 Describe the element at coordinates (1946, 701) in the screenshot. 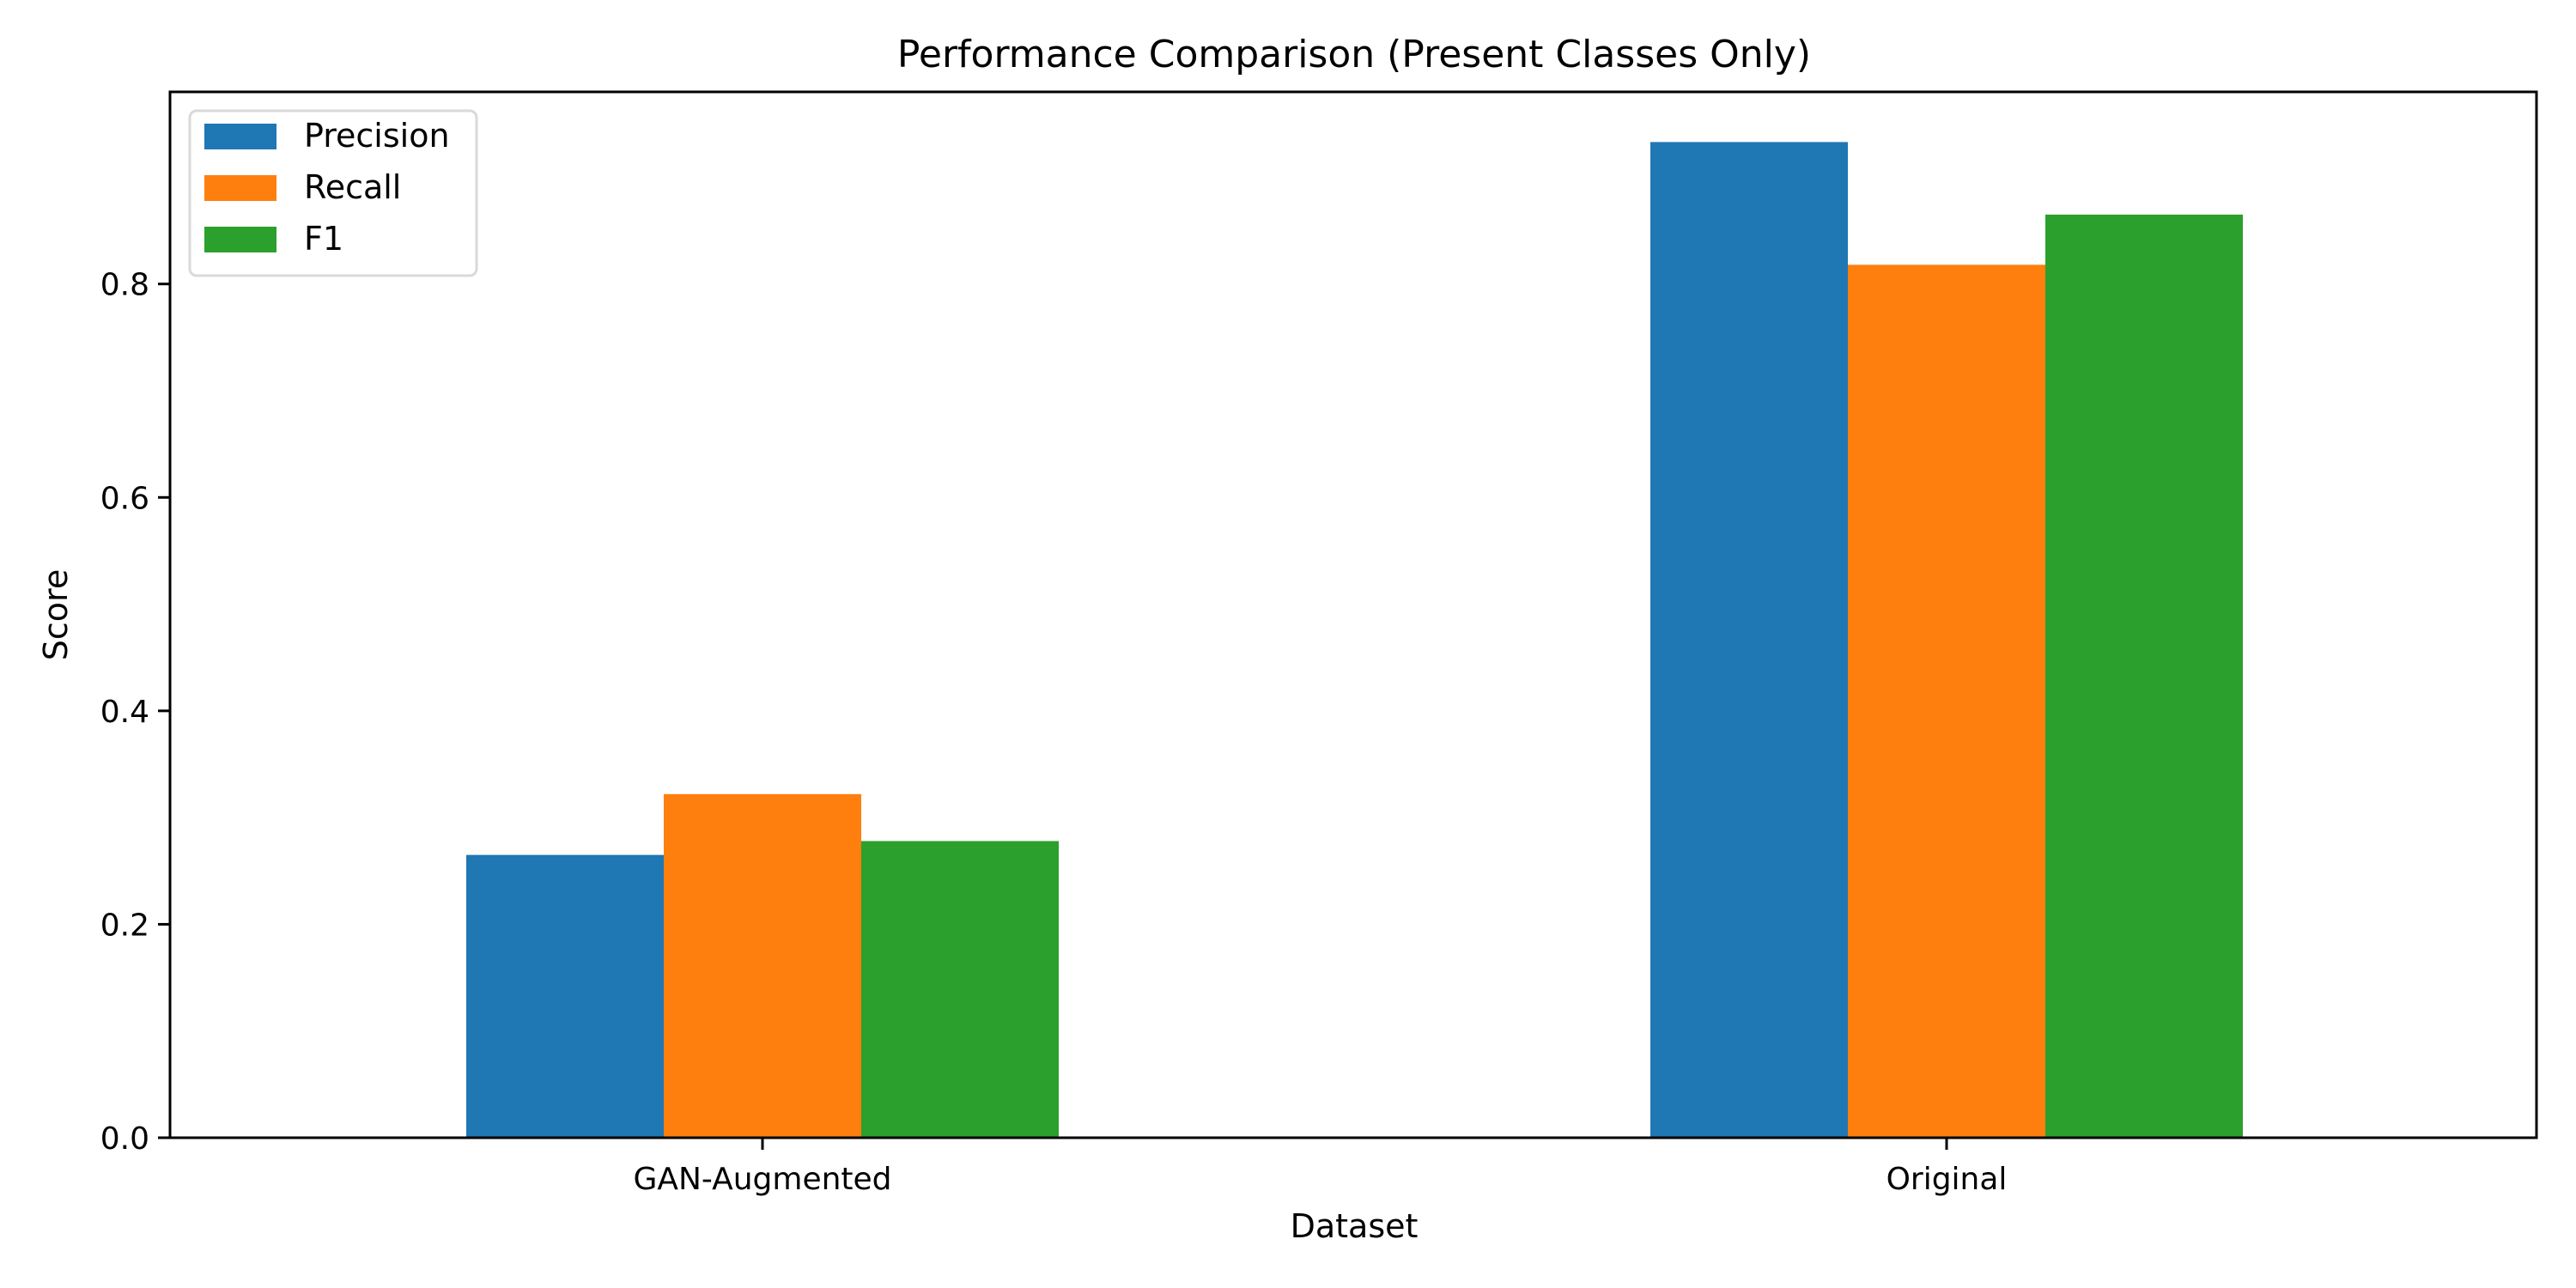

I see `bar-recall-original` at that location.